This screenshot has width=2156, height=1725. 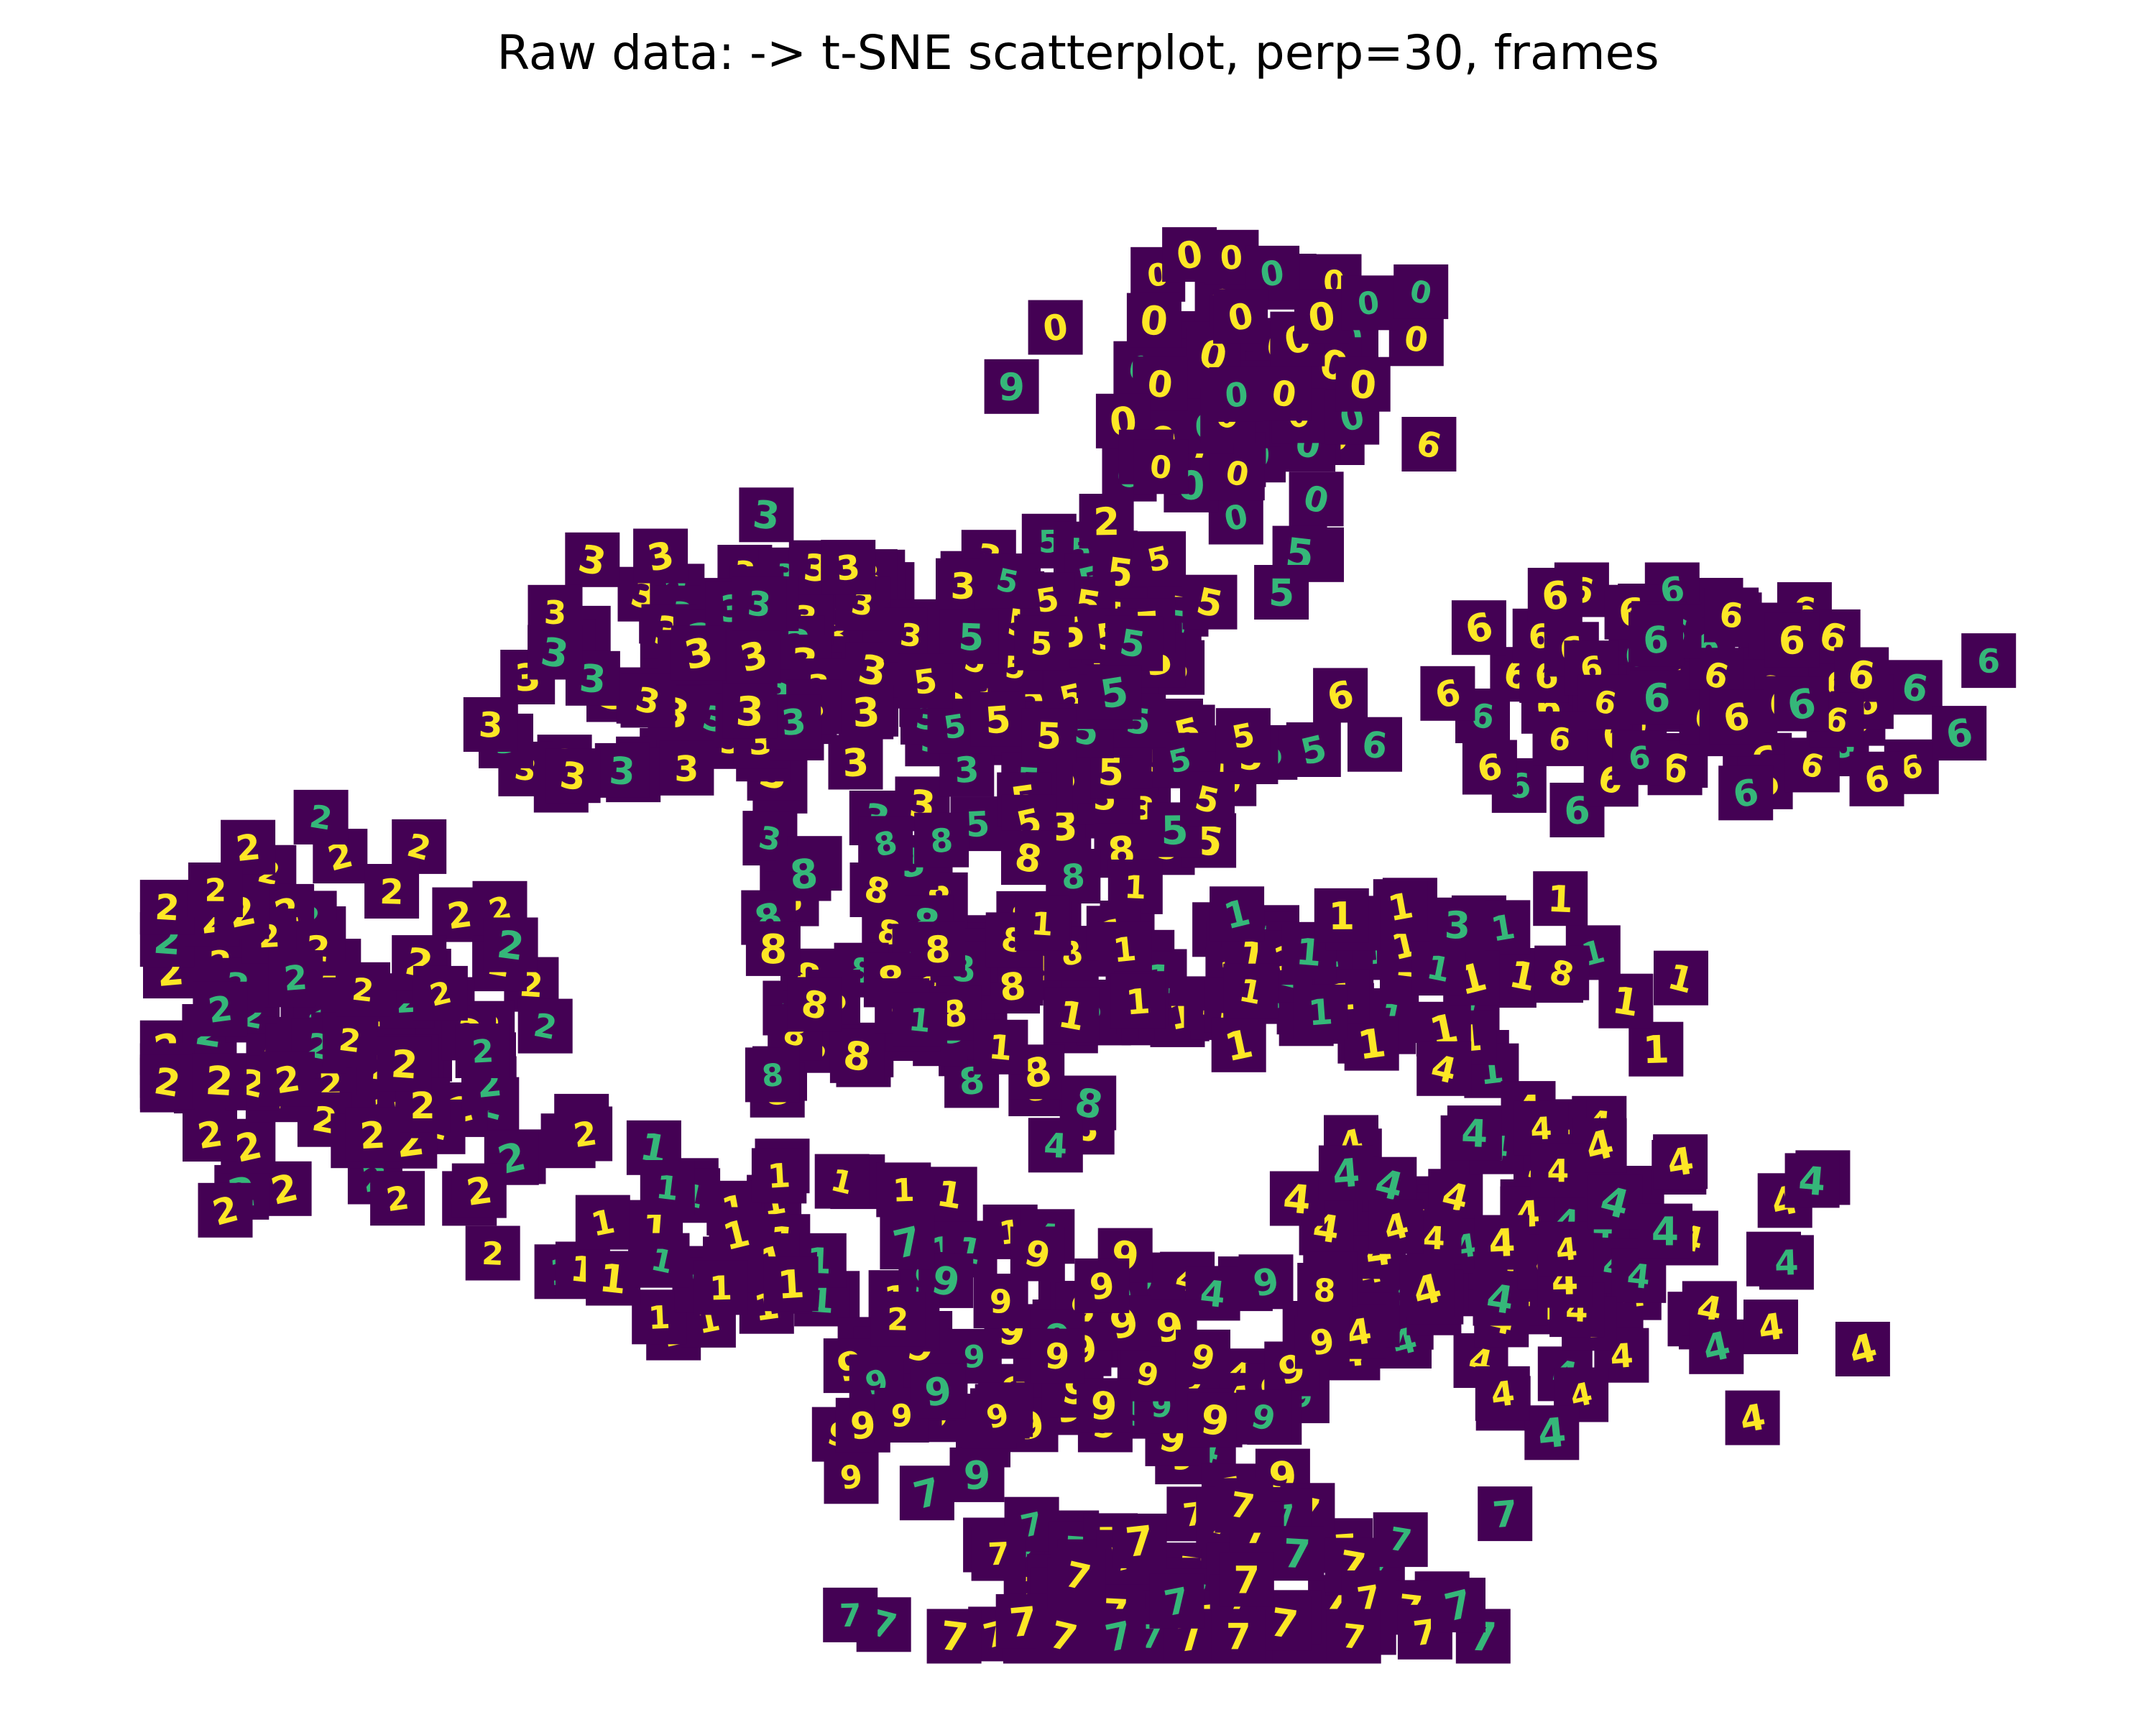 I want to click on digit-thumbnail: 5, so click(x=1313, y=749).